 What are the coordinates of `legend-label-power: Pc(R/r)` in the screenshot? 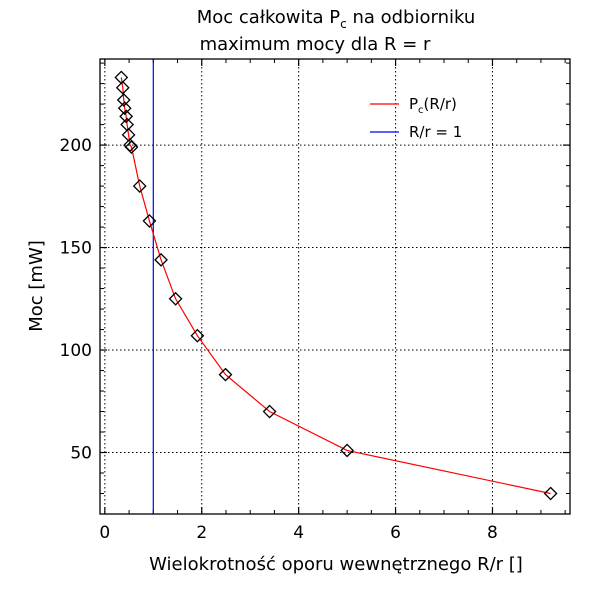 It's located at (433, 105).